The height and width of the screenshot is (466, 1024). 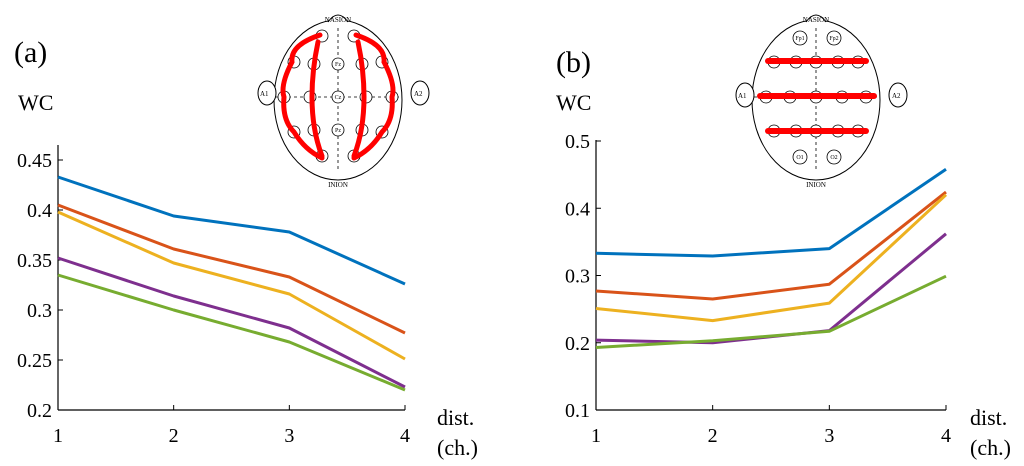 What do you see at coordinates (799, 39) in the screenshot?
I see `electrode-fp1-label: Fp1` at bounding box center [799, 39].